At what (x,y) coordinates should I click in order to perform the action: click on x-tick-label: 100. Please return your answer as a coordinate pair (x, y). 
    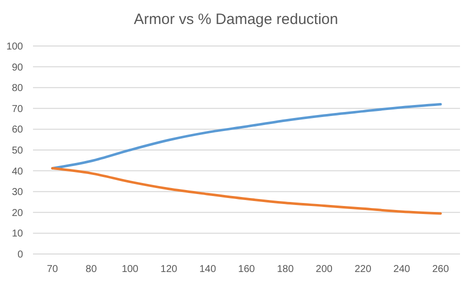
    Looking at the image, I should click on (130, 269).